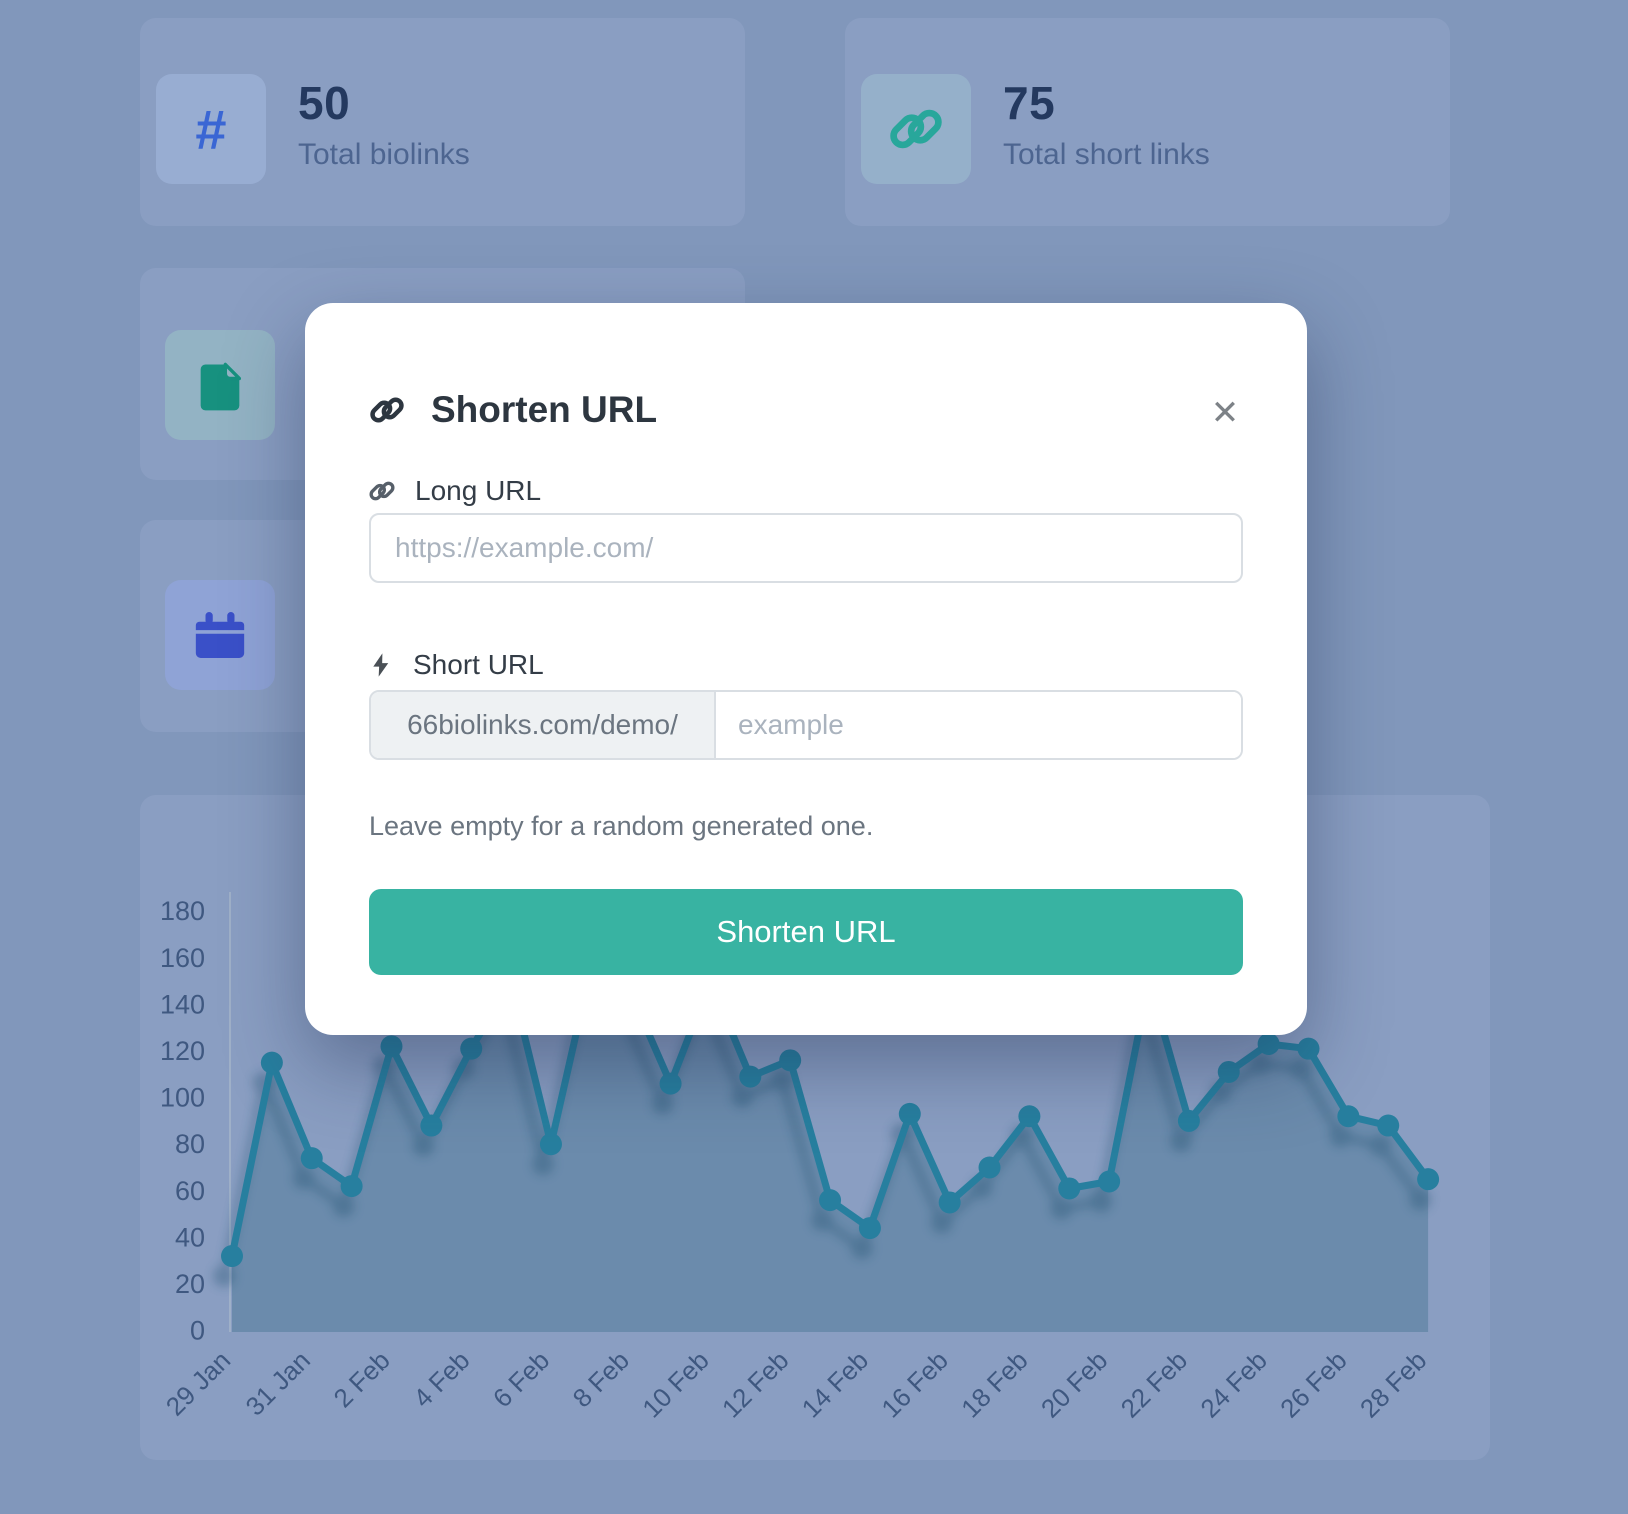 Image resolution: width=1628 pixels, height=1514 pixels. Describe the element at coordinates (197, 1331) in the screenshot. I see `svg-text: 0` at that location.